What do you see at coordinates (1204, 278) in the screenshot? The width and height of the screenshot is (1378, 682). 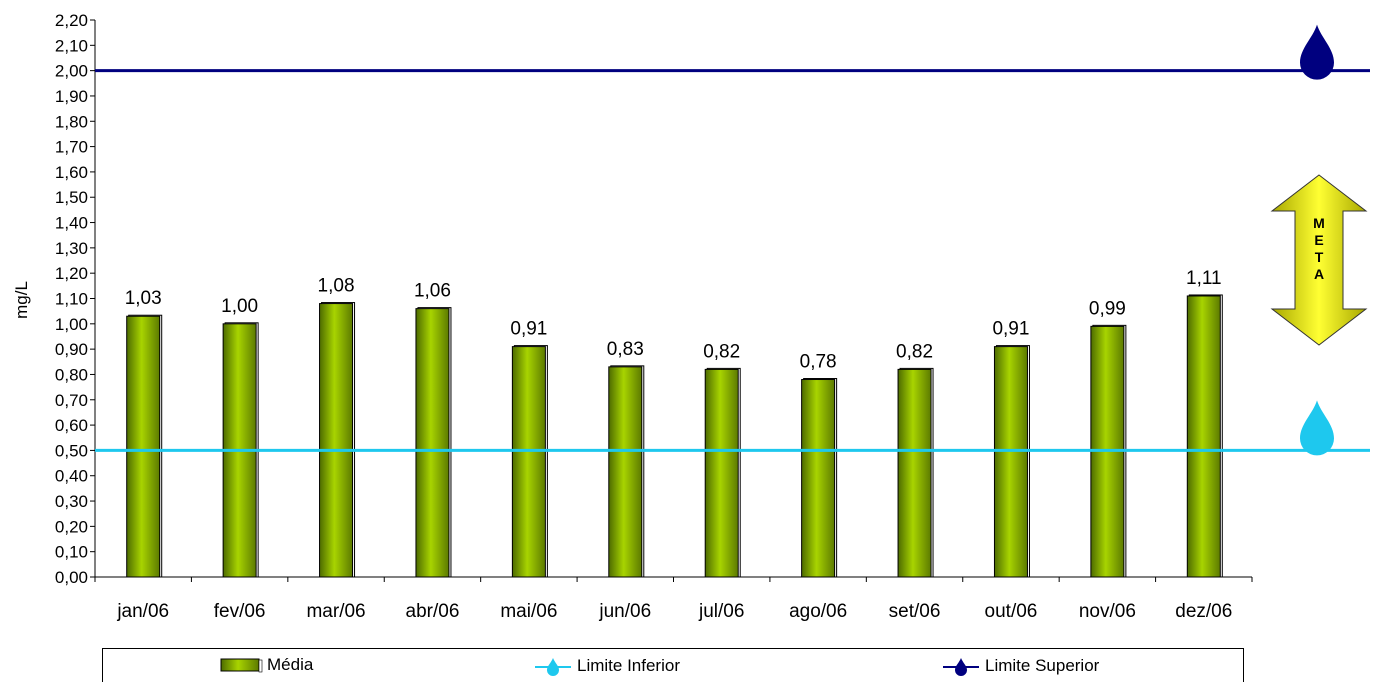 I see `data-label: 1,11` at bounding box center [1204, 278].